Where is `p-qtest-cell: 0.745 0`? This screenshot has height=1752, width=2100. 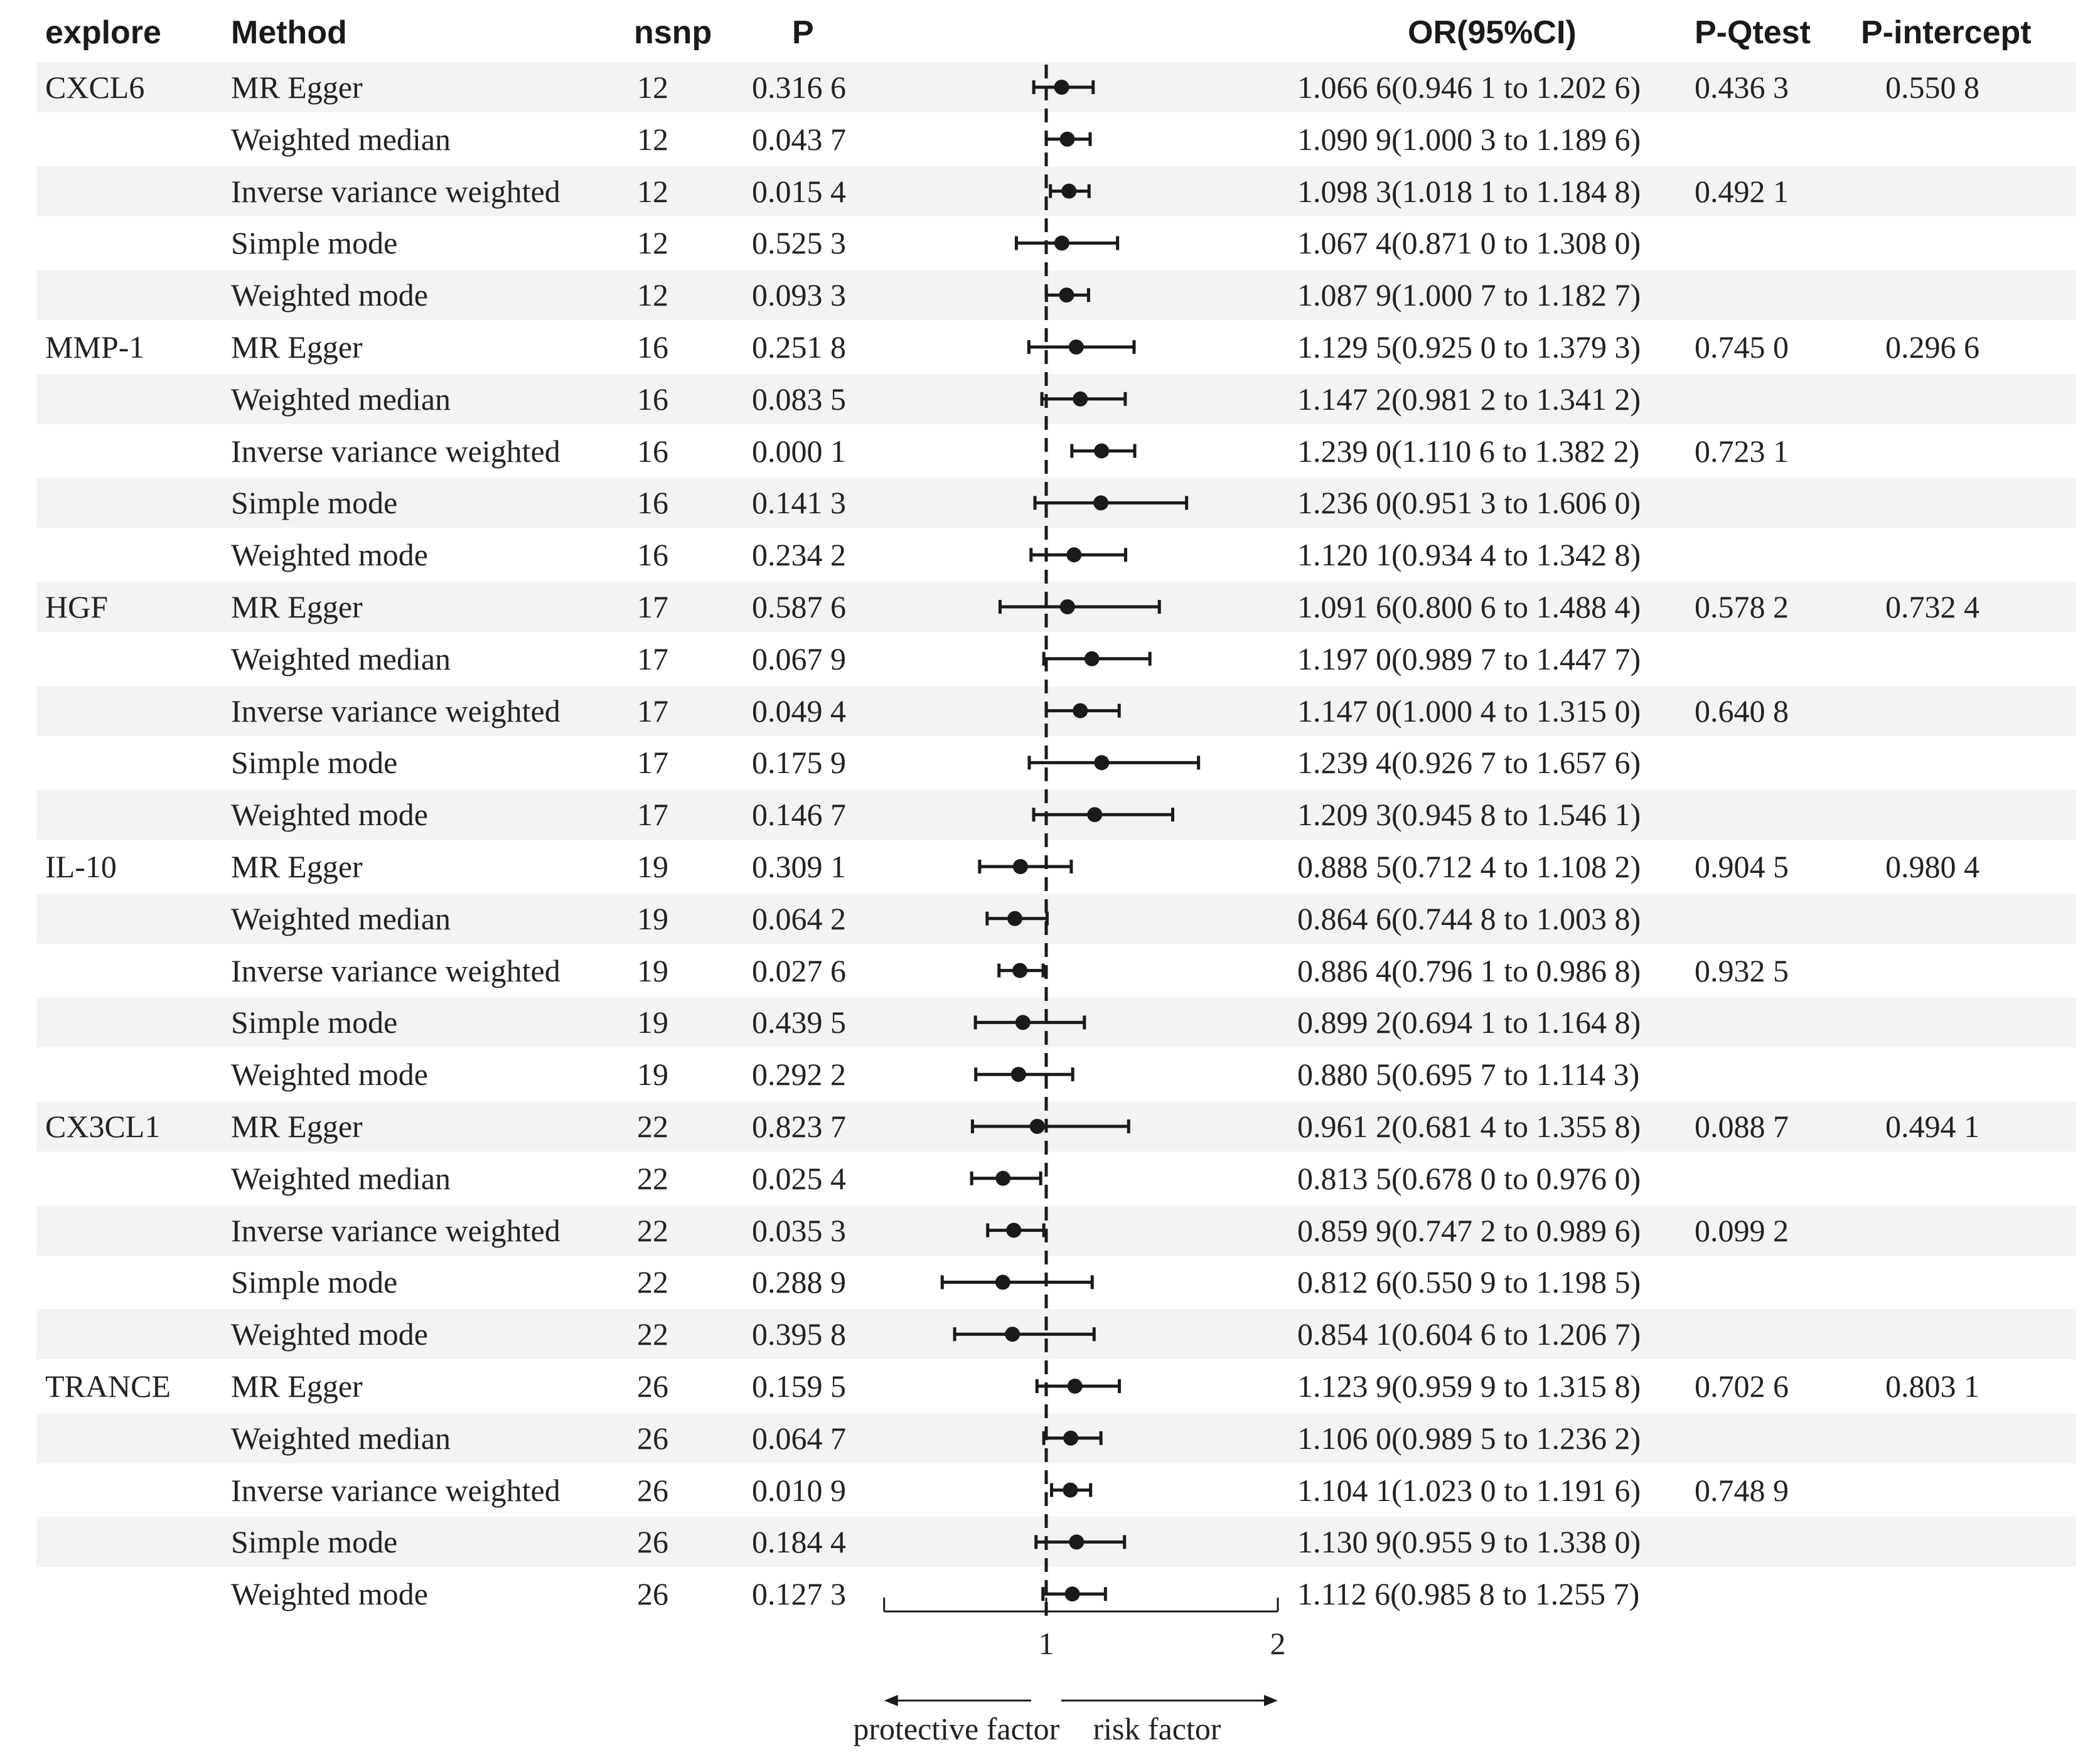
p-qtest-cell: 0.745 0 is located at coordinates (1742, 347).